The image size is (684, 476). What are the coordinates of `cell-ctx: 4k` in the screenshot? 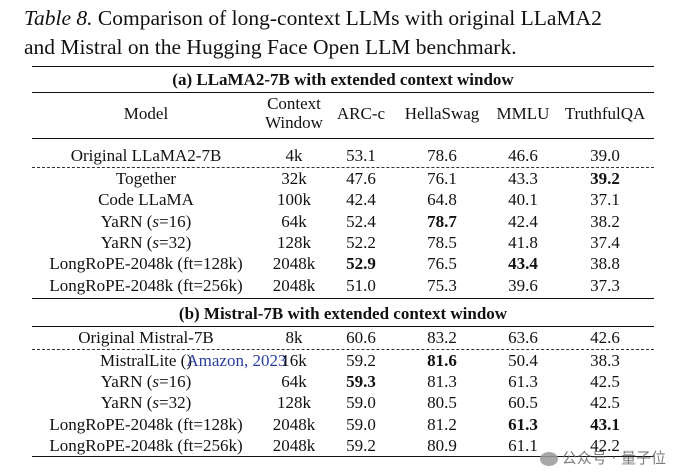 It's located at (294, 155).